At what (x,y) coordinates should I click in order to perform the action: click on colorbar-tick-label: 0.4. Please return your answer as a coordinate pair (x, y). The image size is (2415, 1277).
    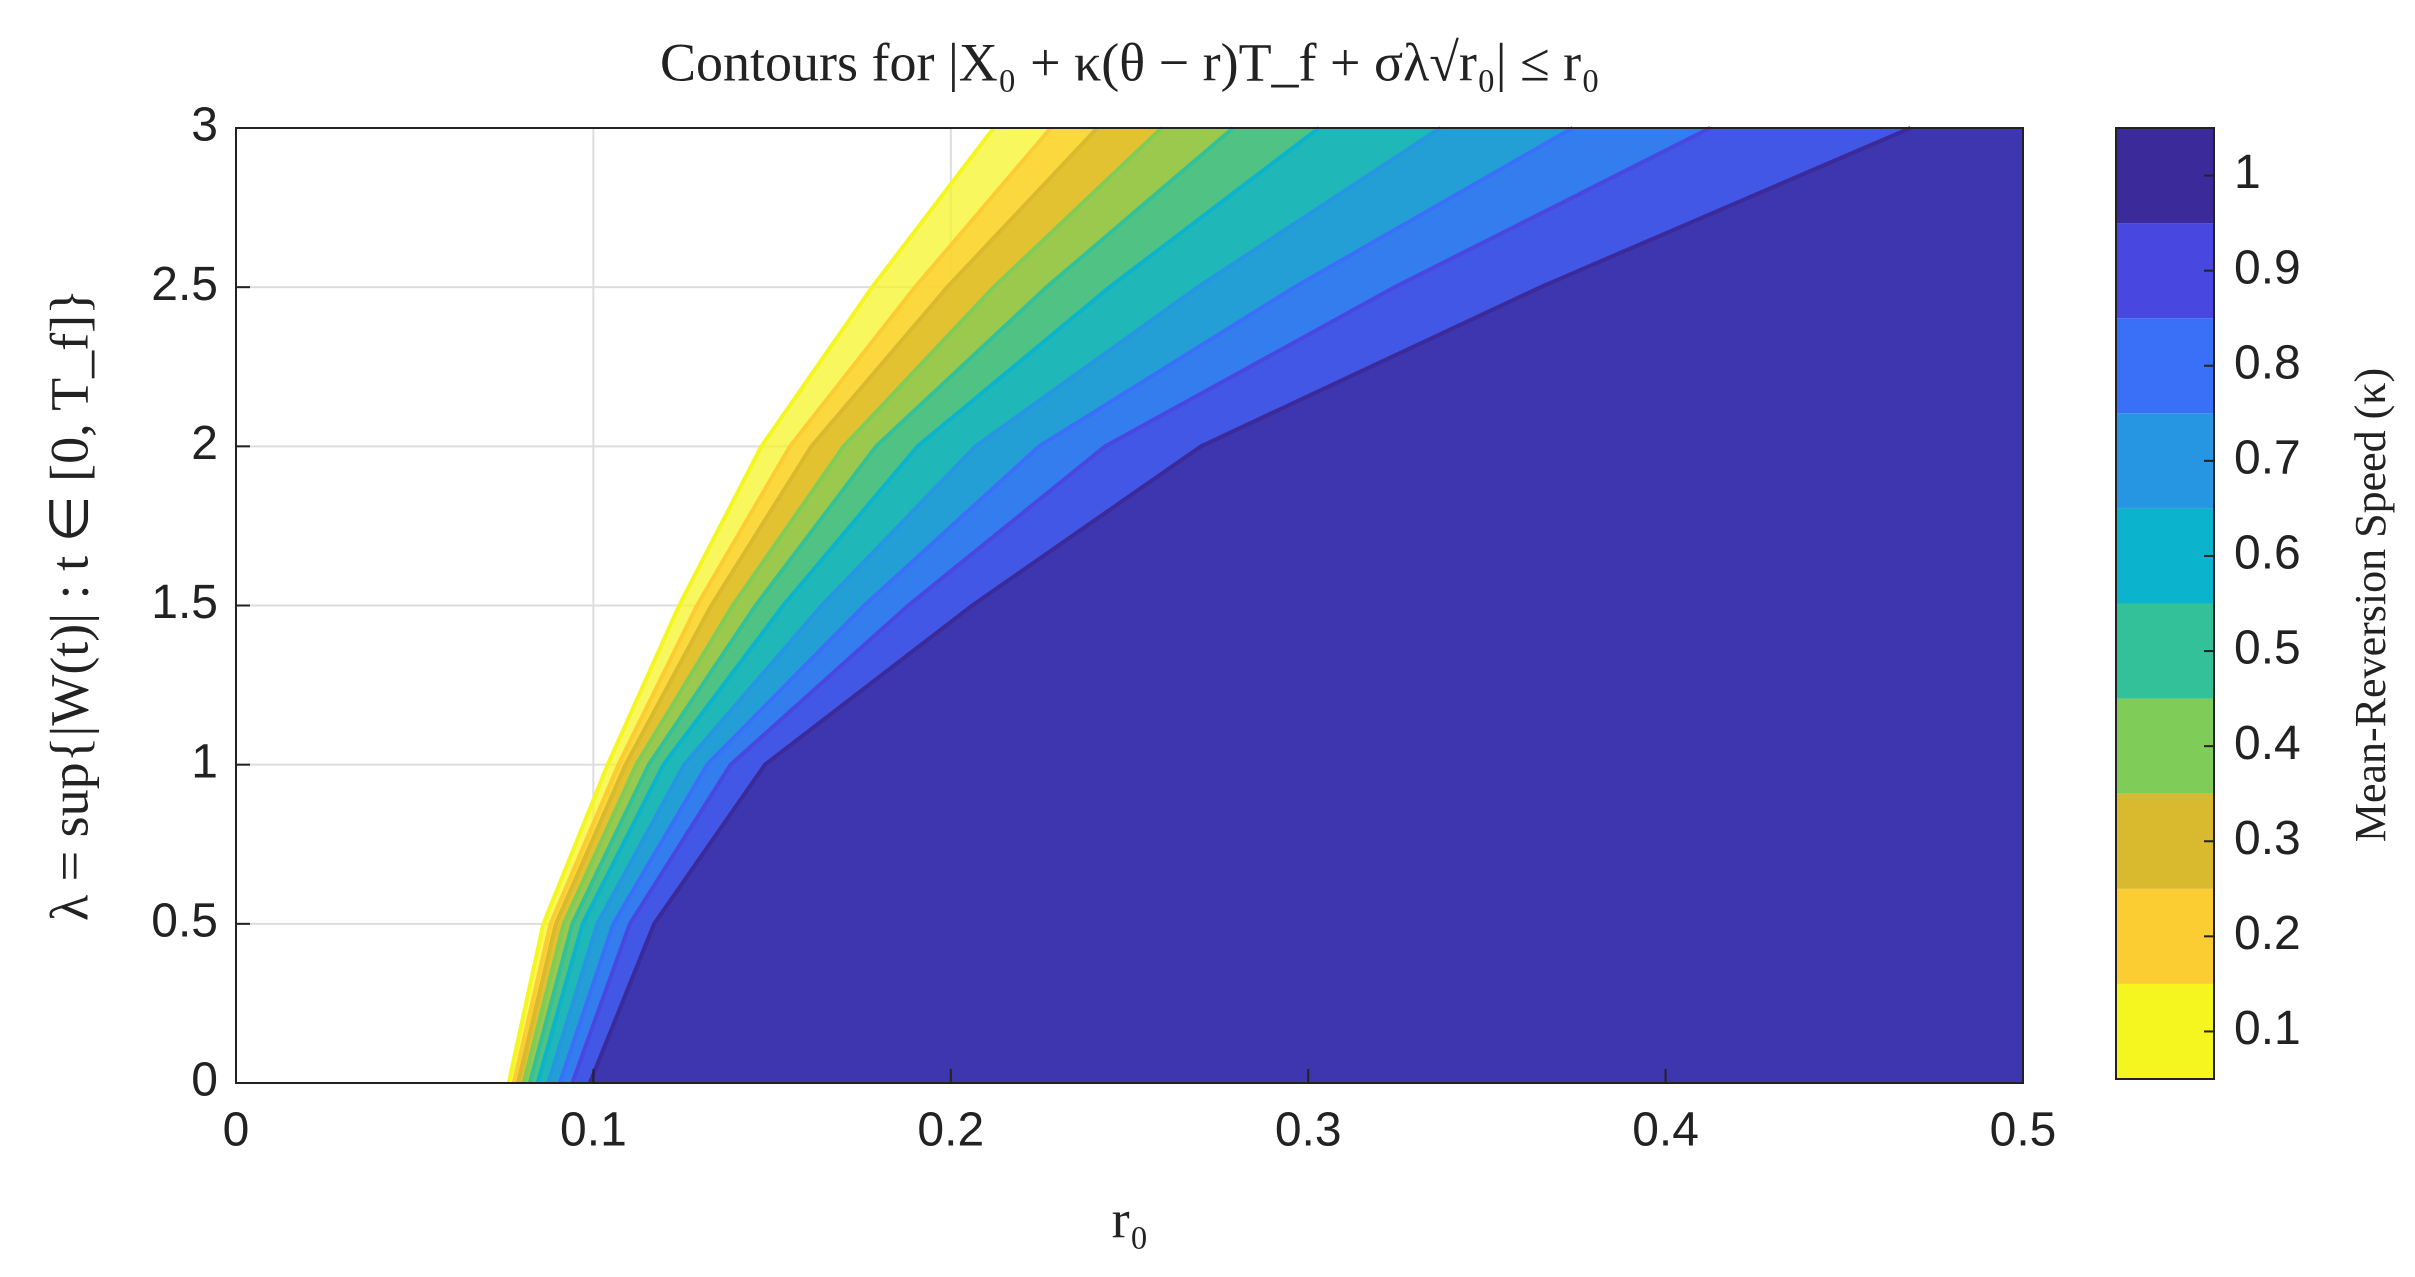
    Looking at the image, I should click on (2267, 743).